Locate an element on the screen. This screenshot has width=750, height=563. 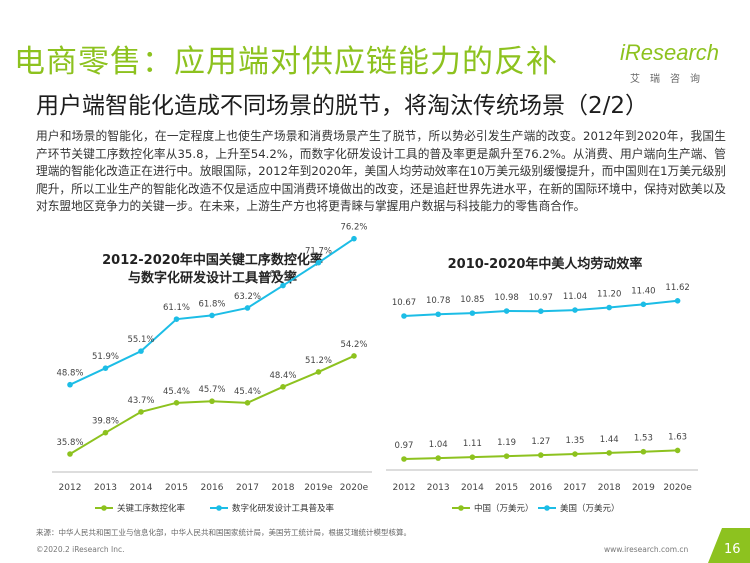
chart2-data-label: 11.04 is located at coordinates (575, 297).